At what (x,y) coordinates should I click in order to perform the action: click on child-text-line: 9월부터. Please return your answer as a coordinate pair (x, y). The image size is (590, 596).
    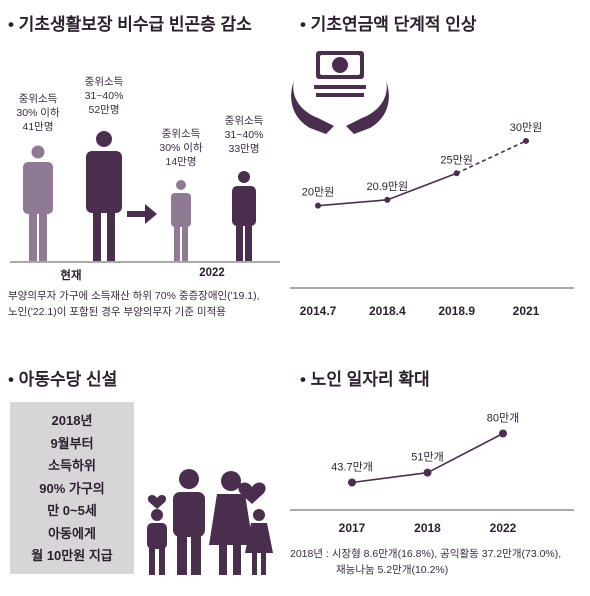
    Looking at the image, I should click on (72, 443).